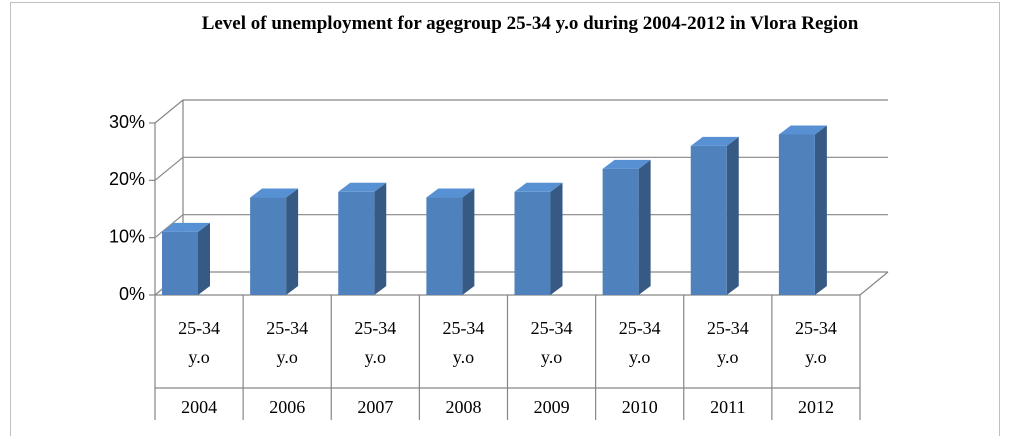 This screenshot has width=1011, height=436. I want to click on x-tick-label: 2008, so click(463, 406).